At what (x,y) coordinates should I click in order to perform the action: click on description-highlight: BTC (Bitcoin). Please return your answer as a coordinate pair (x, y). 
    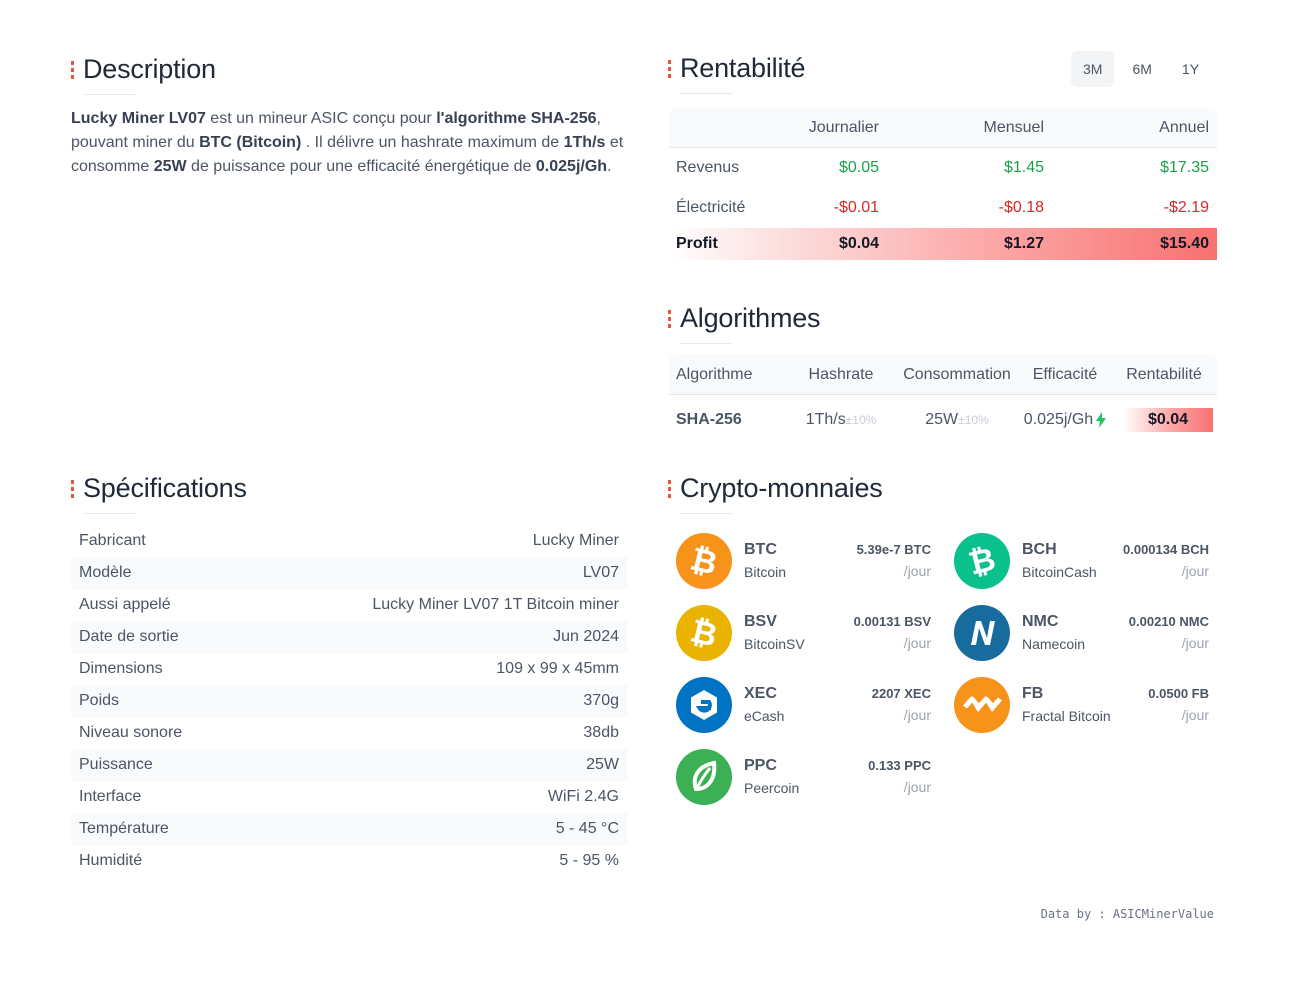
    Looking at the image, I should click on (250, 142).